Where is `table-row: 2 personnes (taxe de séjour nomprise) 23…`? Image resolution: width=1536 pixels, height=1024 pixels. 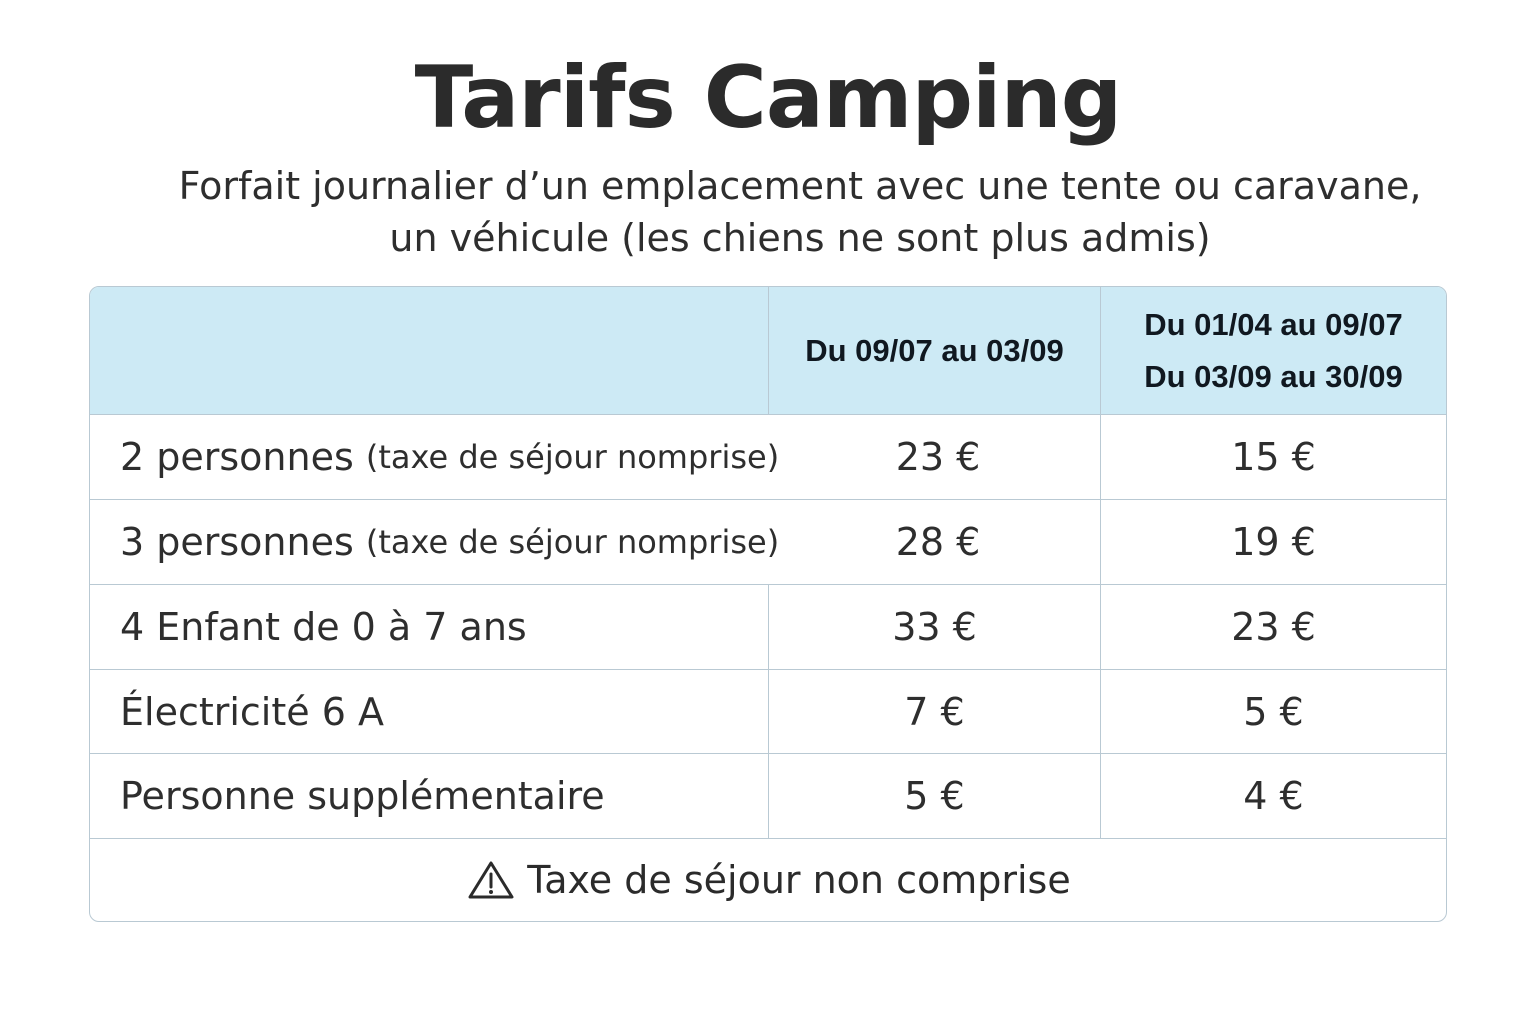 table-row: 2 personnes (taxe de séjour nomprise) 23… is located at coordinates (768, 457).